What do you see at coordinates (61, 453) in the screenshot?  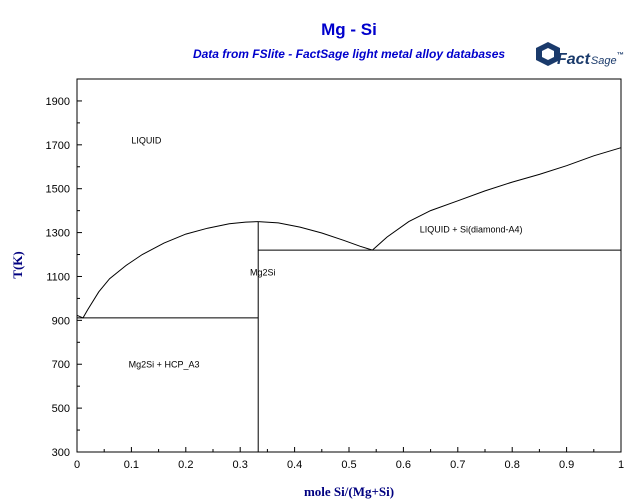 I see `y-tick-label: 300` at bounding box center [61, 453].